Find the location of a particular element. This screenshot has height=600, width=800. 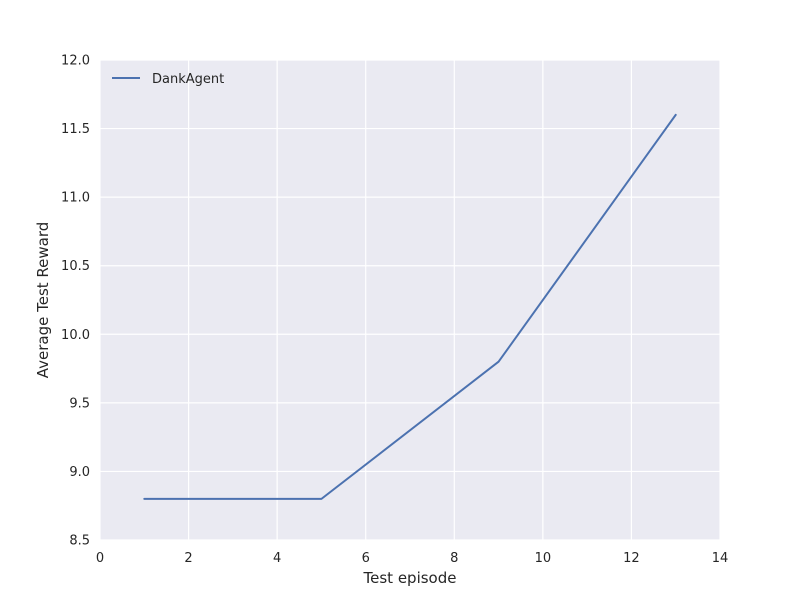

x-tick-label: 6 is located at coordinates (366, 558).